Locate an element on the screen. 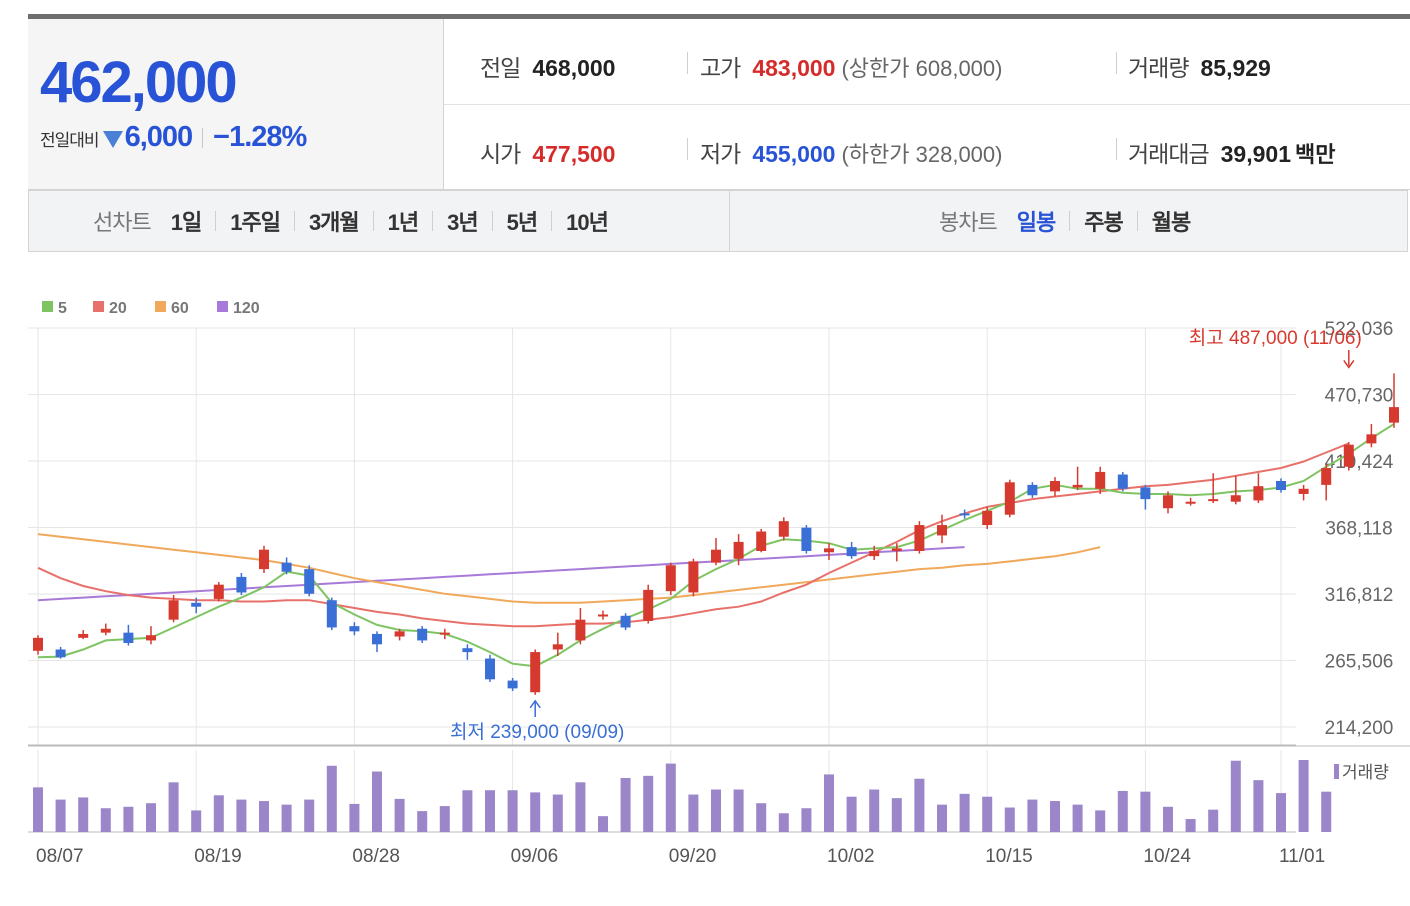 Image resolution: width=1410 pixels, height=906 pixels. trade-amount-unit: 백만 is located at coordinates (1315, 154).